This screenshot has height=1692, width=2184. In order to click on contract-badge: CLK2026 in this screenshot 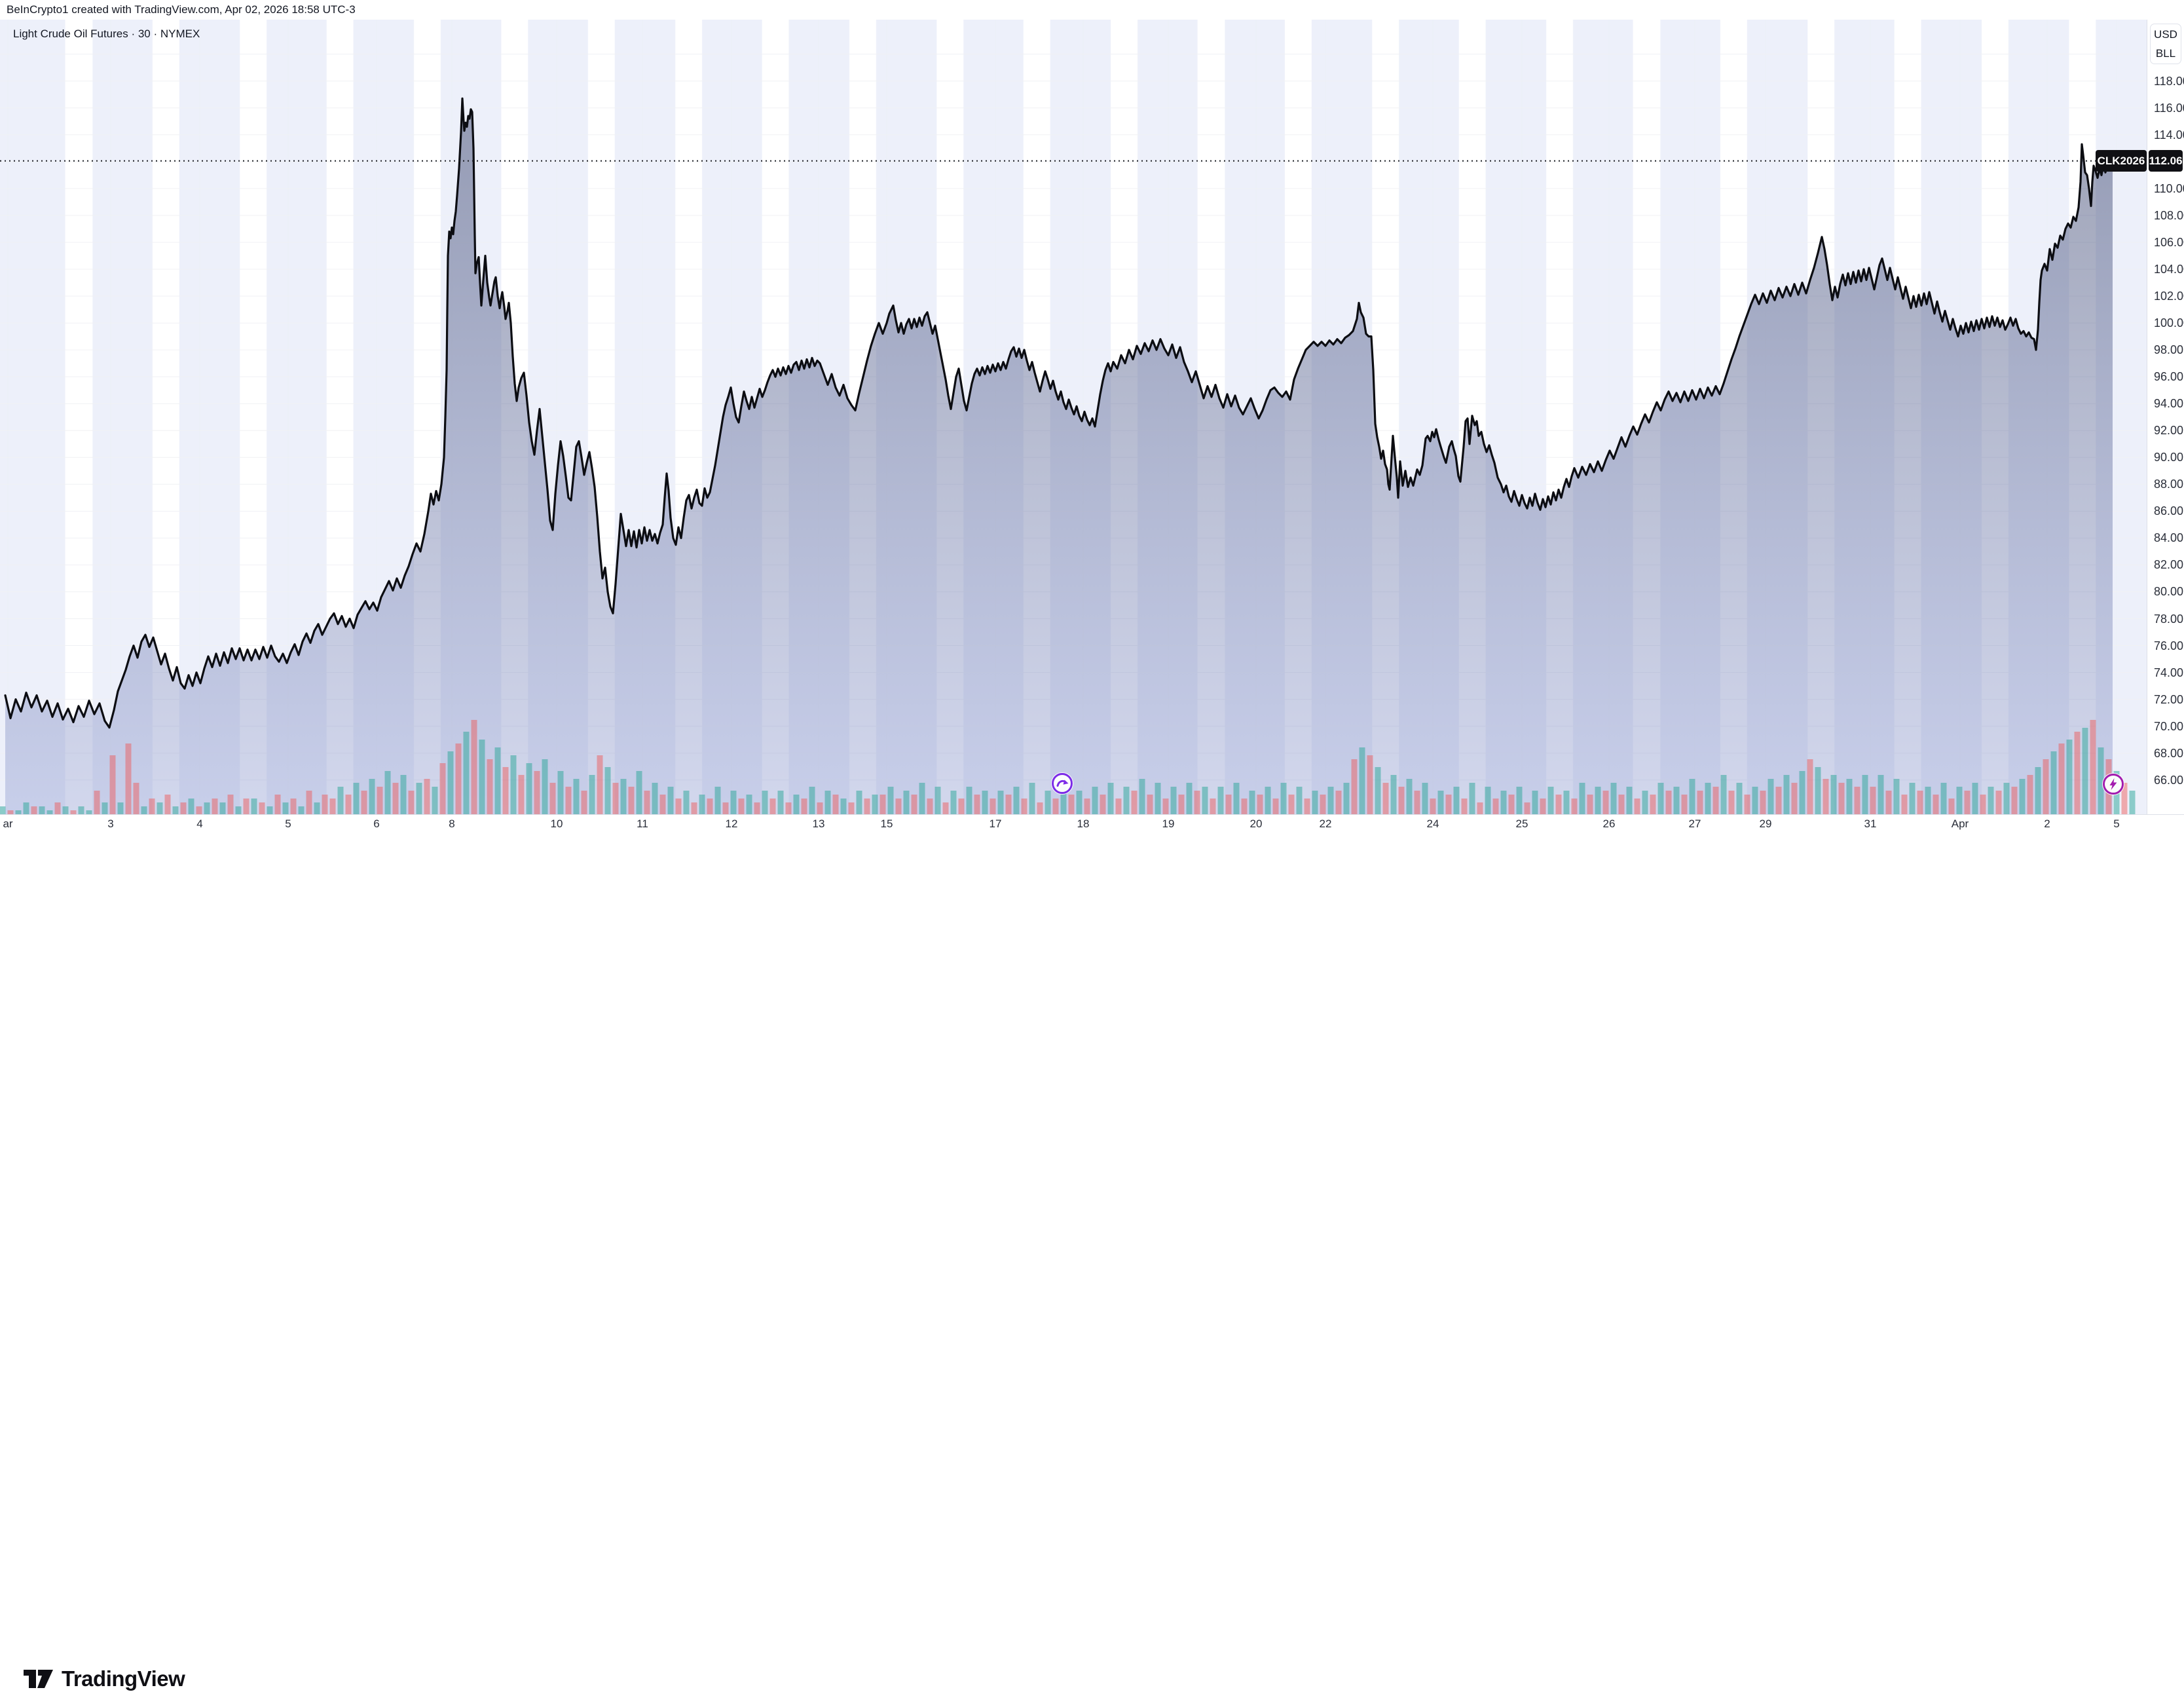, I will do `click(2121, 161)`.